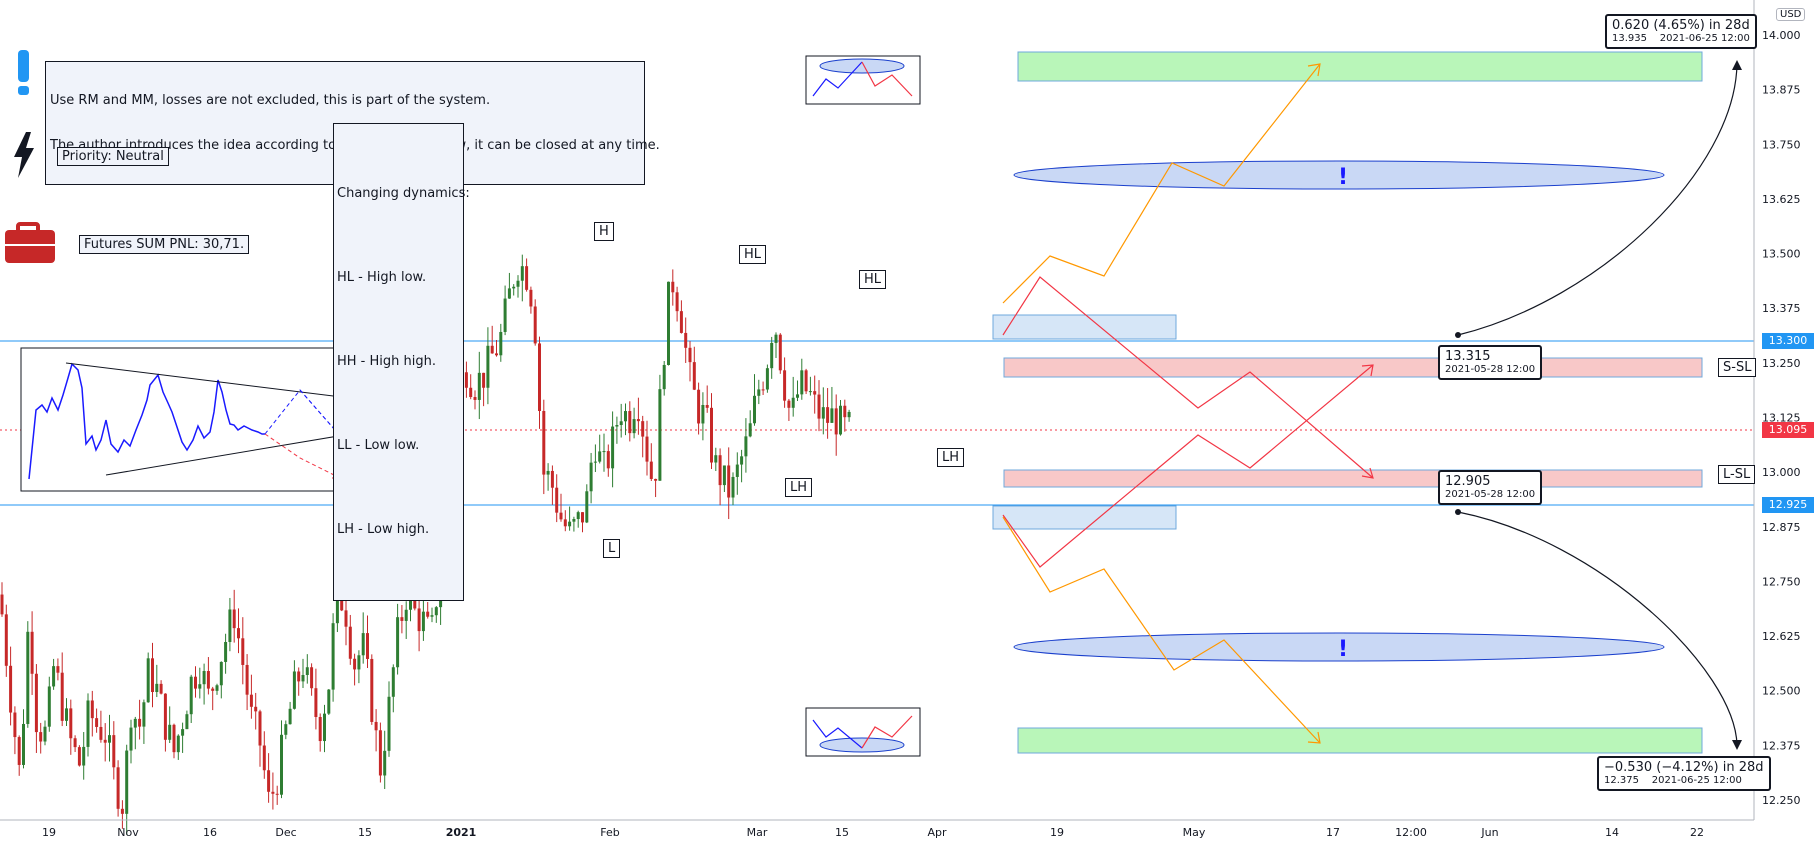 The height and width of the screenshot is (847, 1814). I want to click on futures-pnl-note: Futures SUM PNL: 30,71., so click(164, 244).